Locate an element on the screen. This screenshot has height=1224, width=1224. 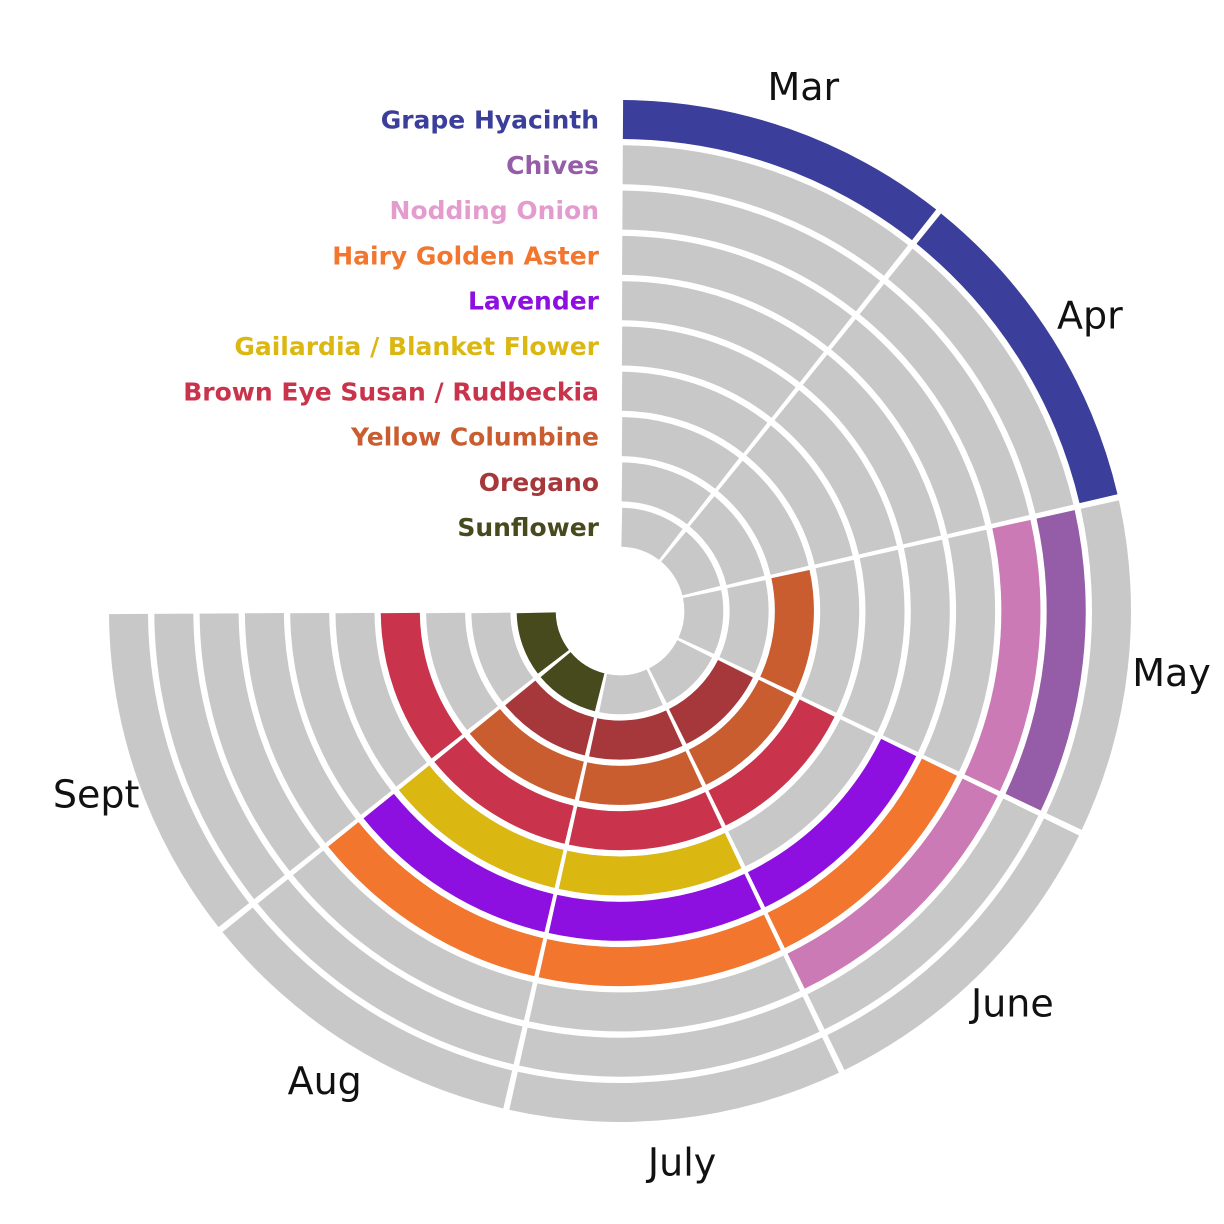
track-brown-eye-susan-rudbeckia-may is located at coordinates (830, 636).